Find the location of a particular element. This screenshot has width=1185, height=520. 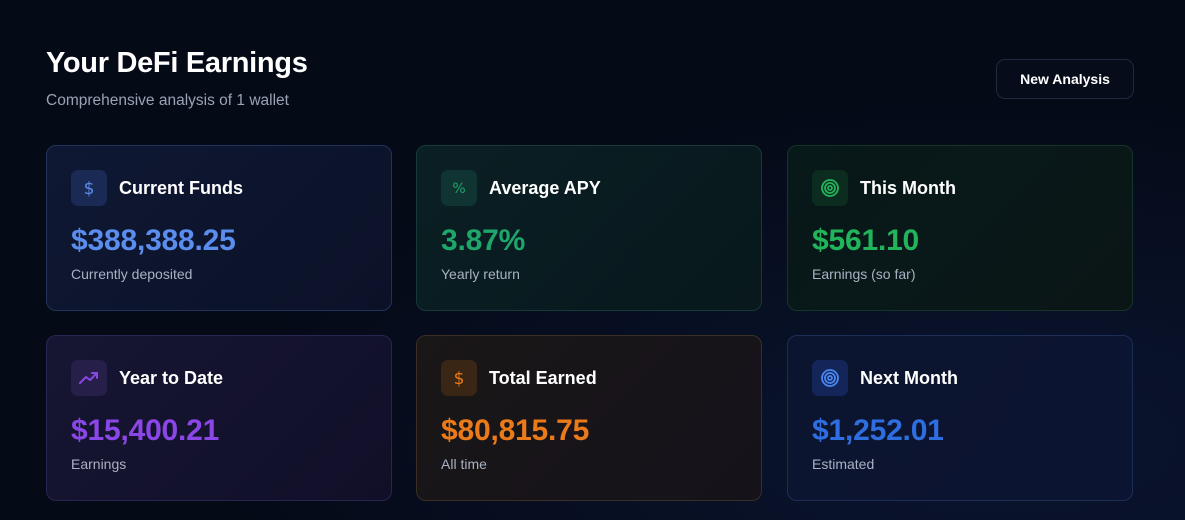

card-subtitle: Yearly return is located at coordinates (480, 274).